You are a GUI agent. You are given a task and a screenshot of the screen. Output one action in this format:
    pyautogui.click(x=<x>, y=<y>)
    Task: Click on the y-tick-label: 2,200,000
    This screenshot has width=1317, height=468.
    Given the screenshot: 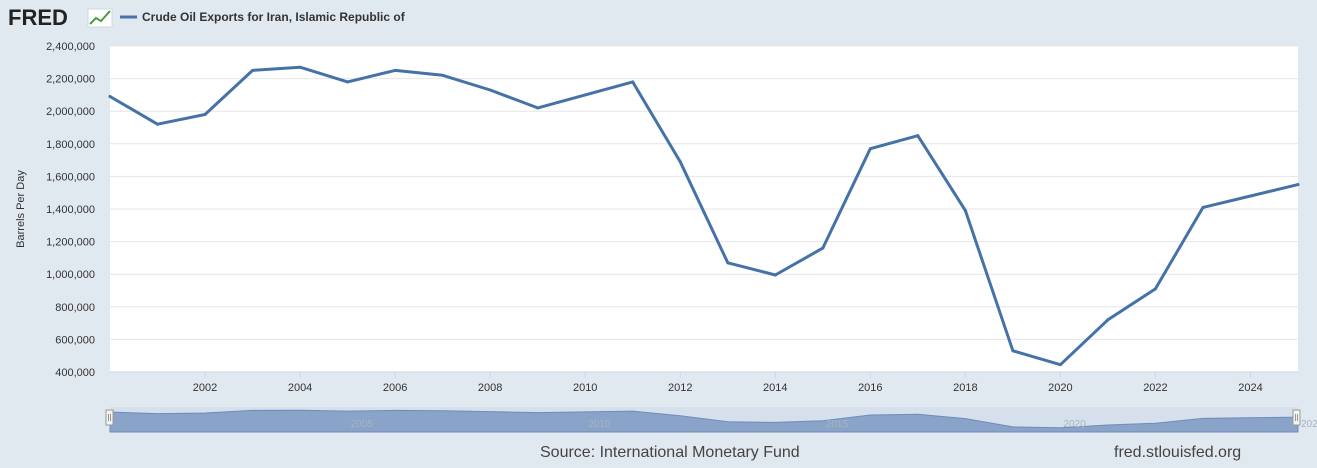 What is the action you would take?
    pyautogui.click(x=70, y=80)
    